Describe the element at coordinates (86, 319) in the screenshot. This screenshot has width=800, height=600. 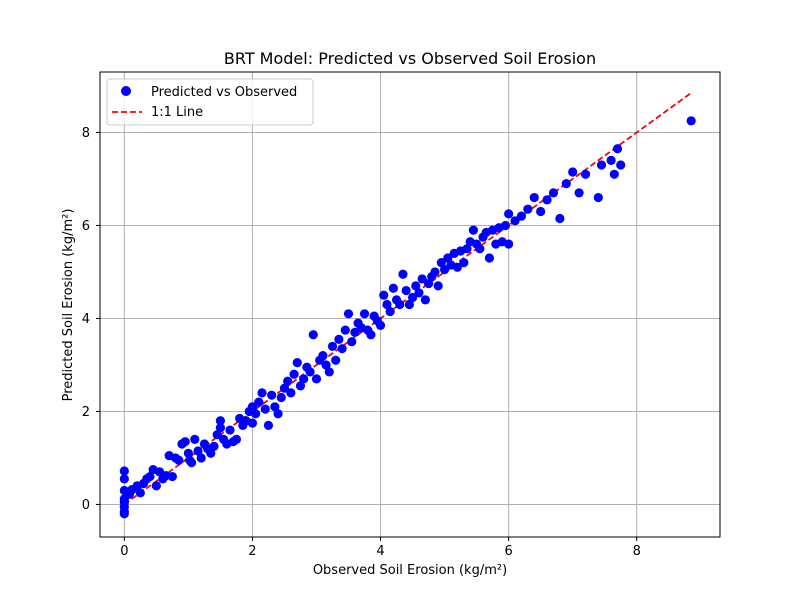
I see `y-tick-label: 4` at that location.